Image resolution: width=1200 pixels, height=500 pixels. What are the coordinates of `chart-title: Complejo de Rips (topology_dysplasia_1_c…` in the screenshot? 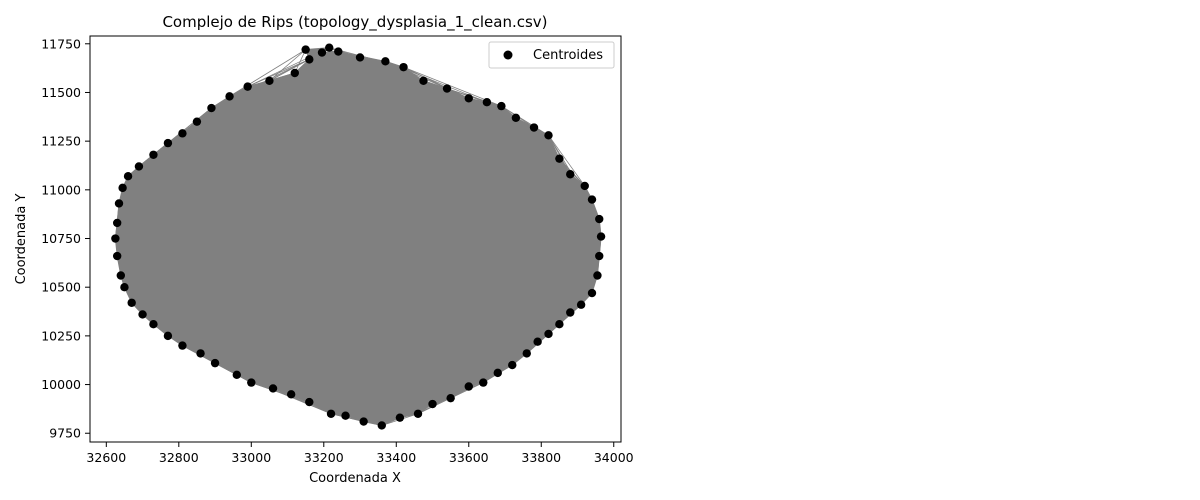 It's located at (354, 22).